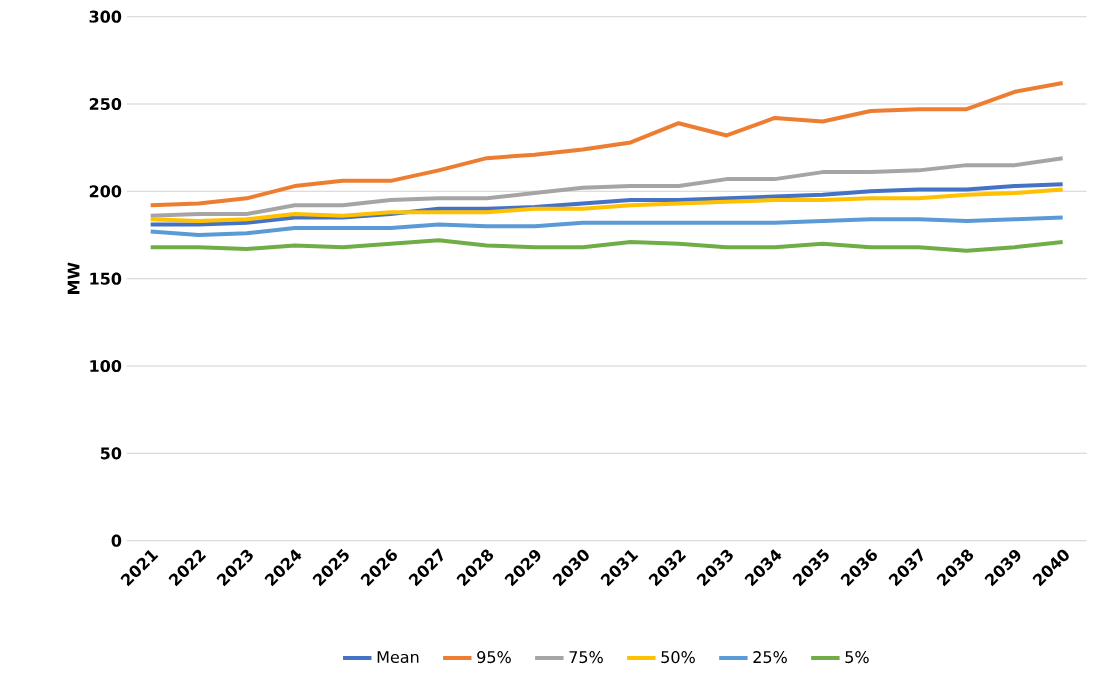  I want to click on legend-label: 95%, so click(494, 657).